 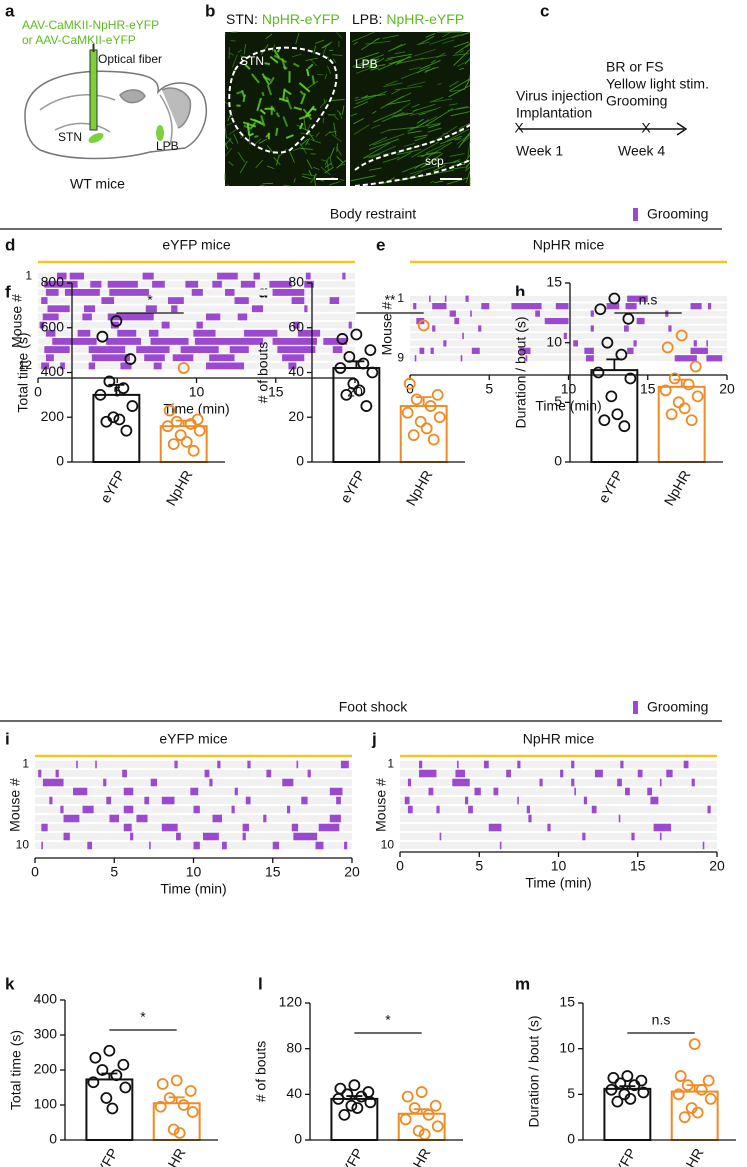 I want to click on x-tick-label: 5, so click(x=489, y=389).